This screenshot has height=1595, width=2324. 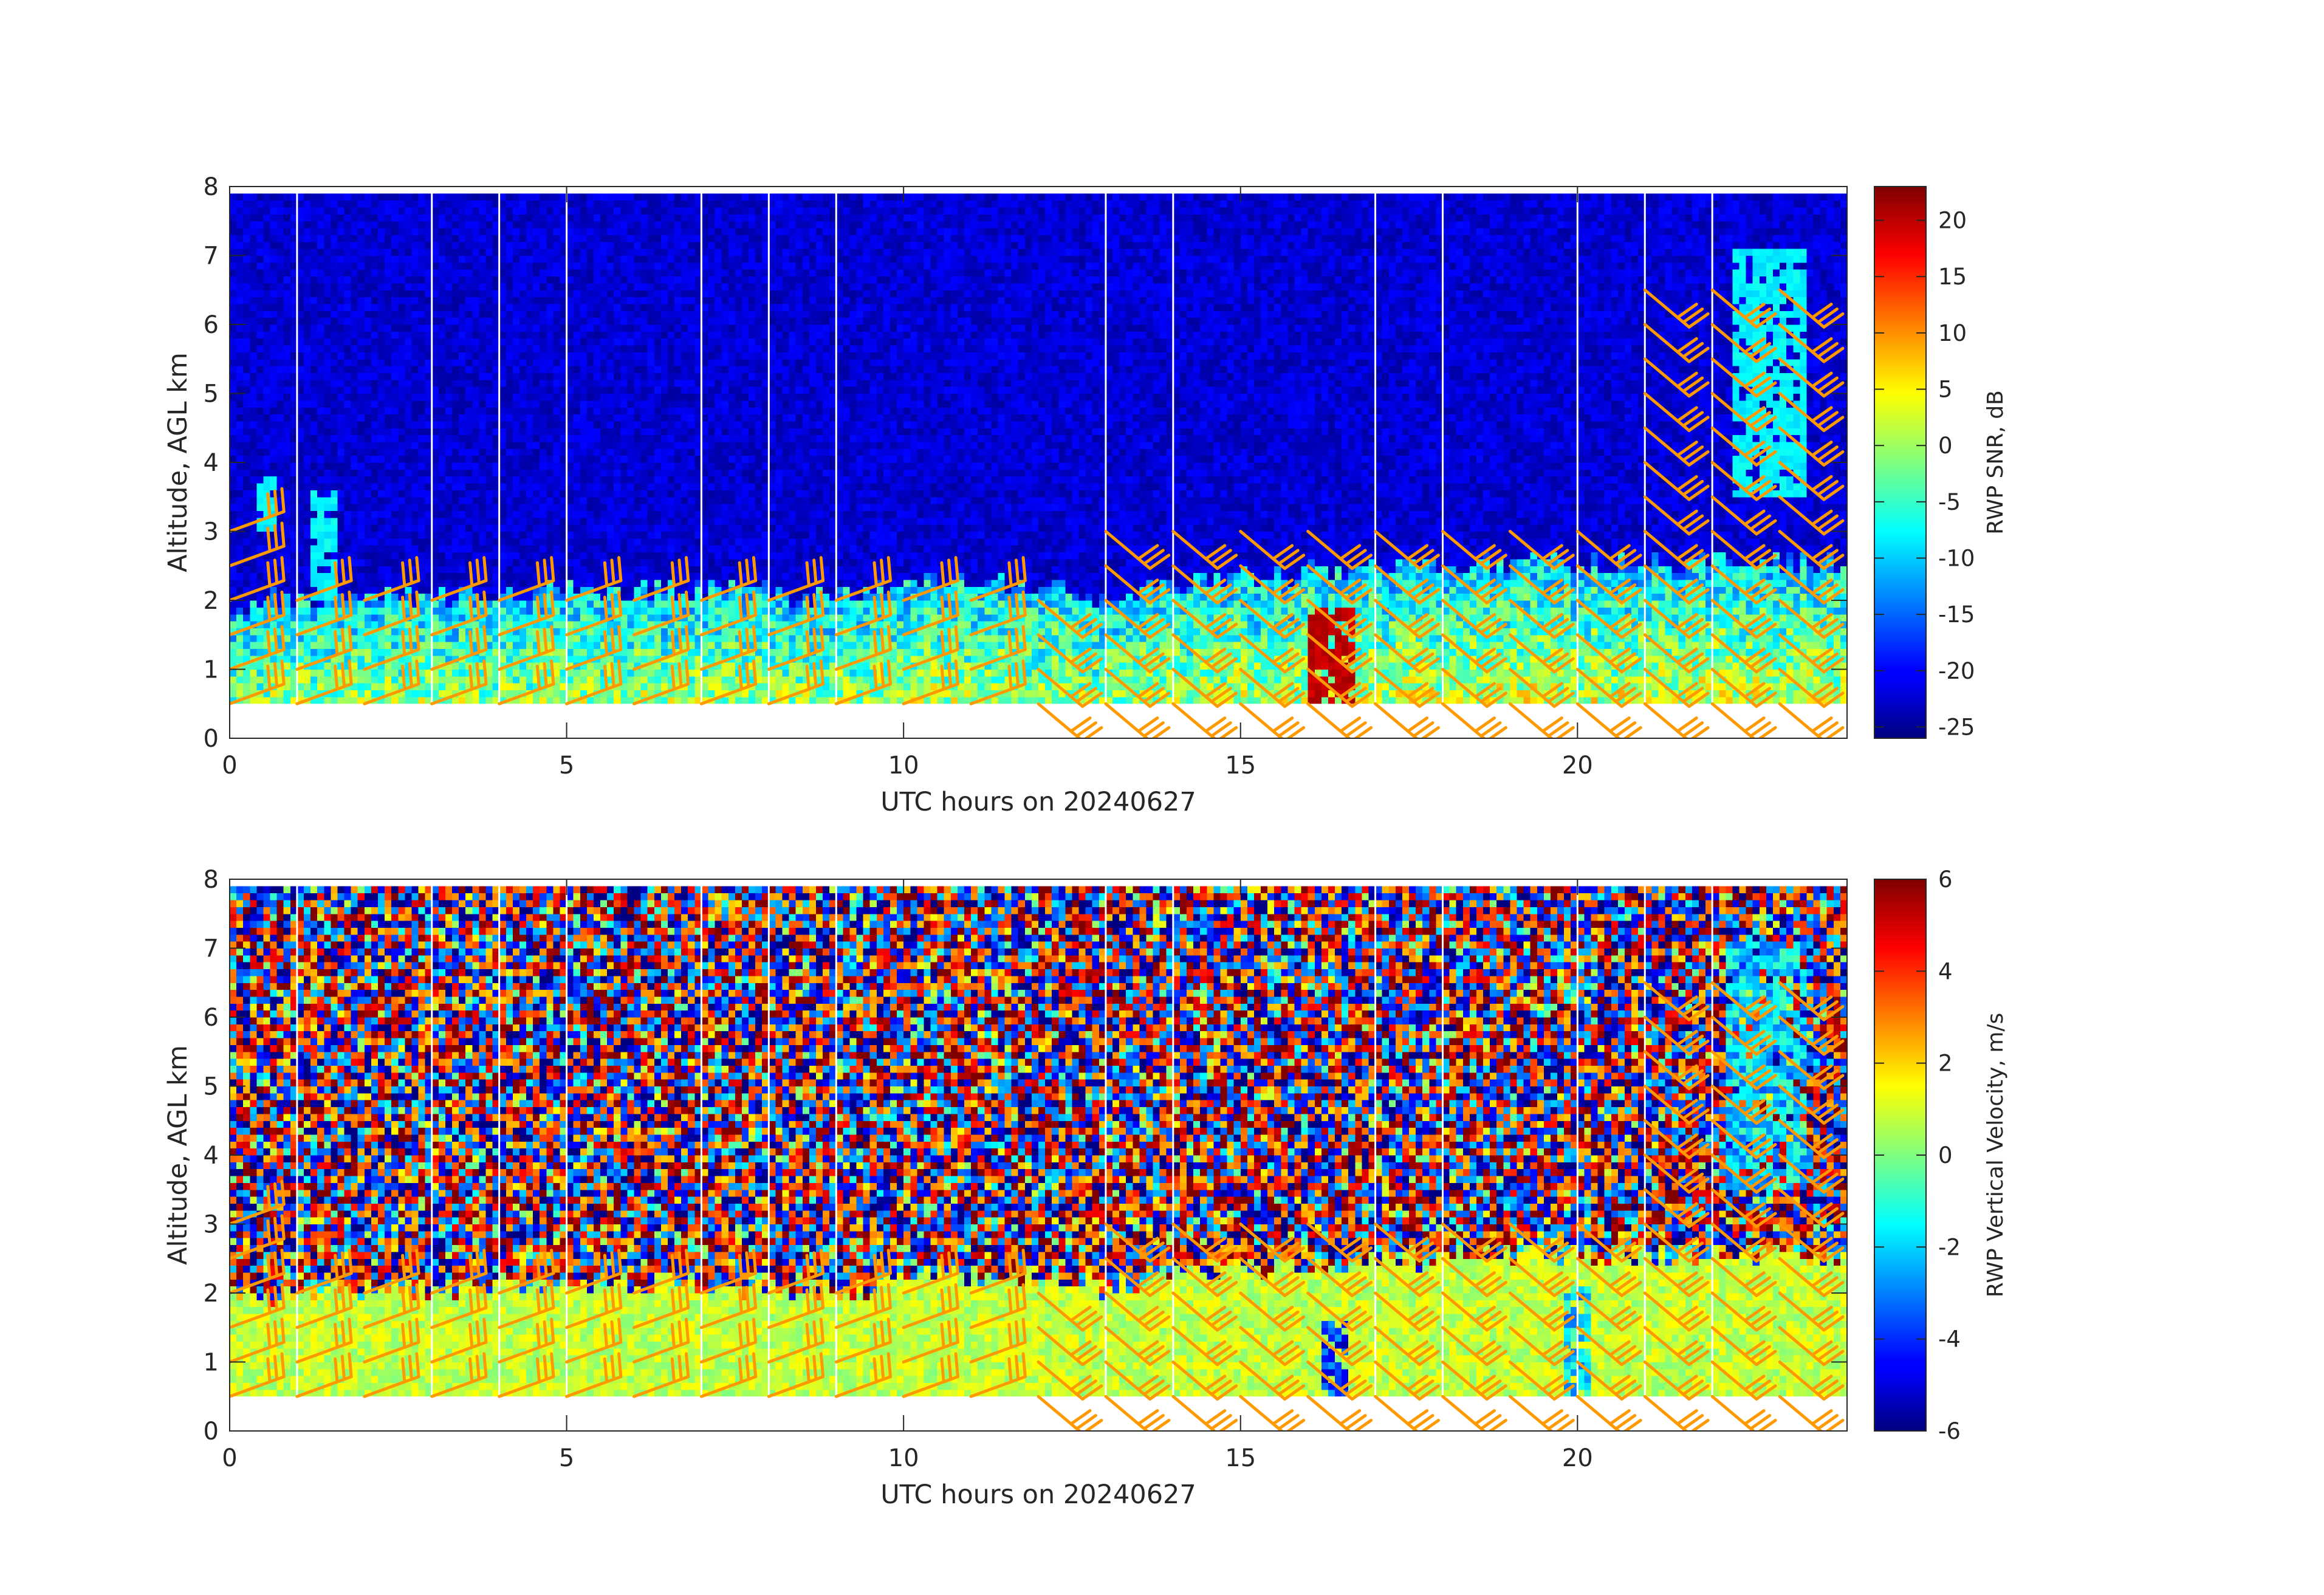 I want to click on x-tick-label: 5, so click(x=566, y=766).